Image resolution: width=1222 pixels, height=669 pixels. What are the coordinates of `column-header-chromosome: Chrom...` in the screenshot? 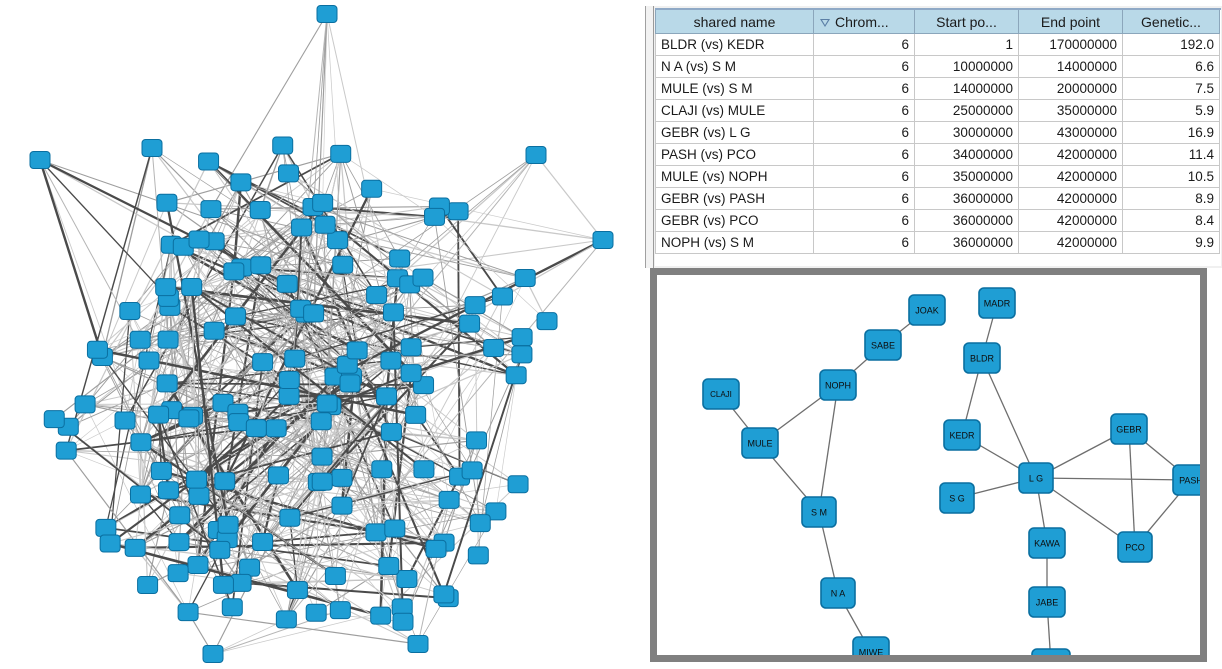 It's located at (864, 22).